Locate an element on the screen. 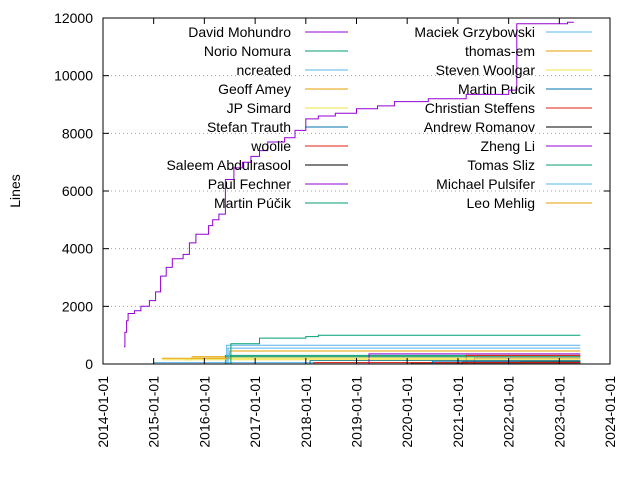 The height and width of the screenshot is (480, 640). legend-label: Leo Mehlig is located at coordinates (501, 203).